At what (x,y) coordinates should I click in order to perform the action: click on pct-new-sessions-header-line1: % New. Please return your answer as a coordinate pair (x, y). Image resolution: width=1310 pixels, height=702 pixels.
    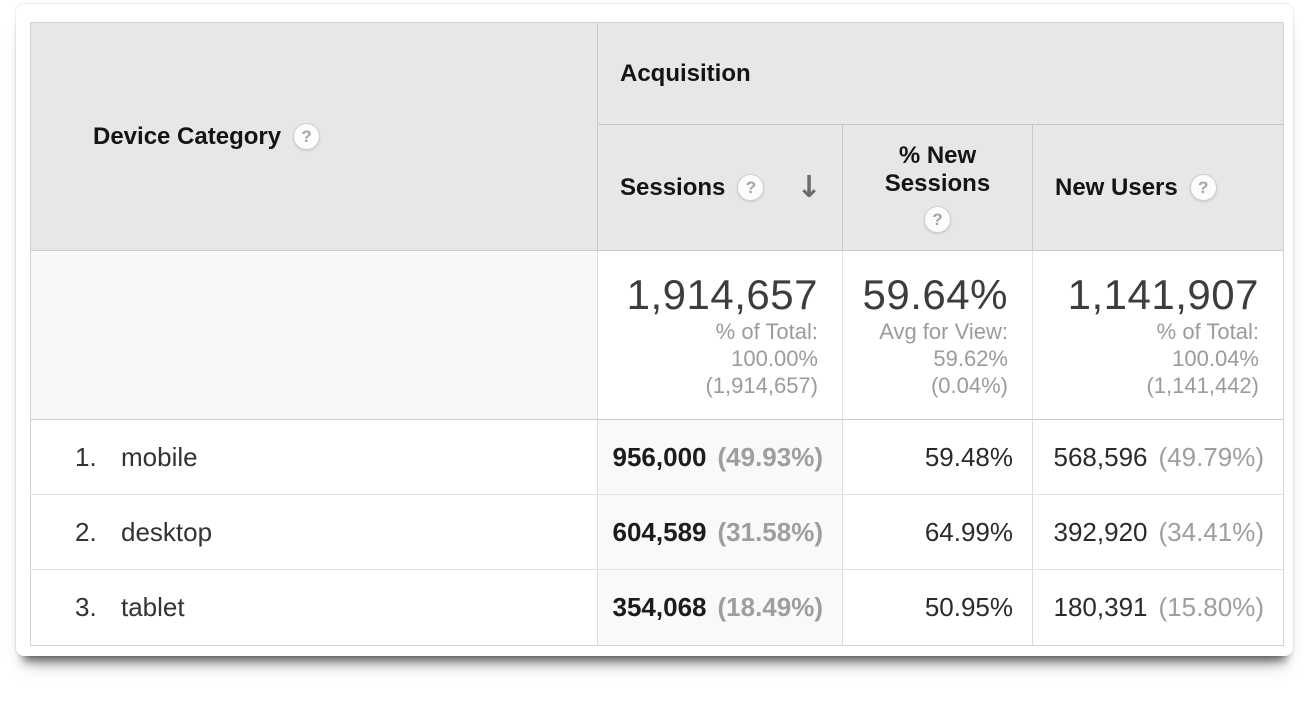
    Looking at the image, I should click on (937, 155).